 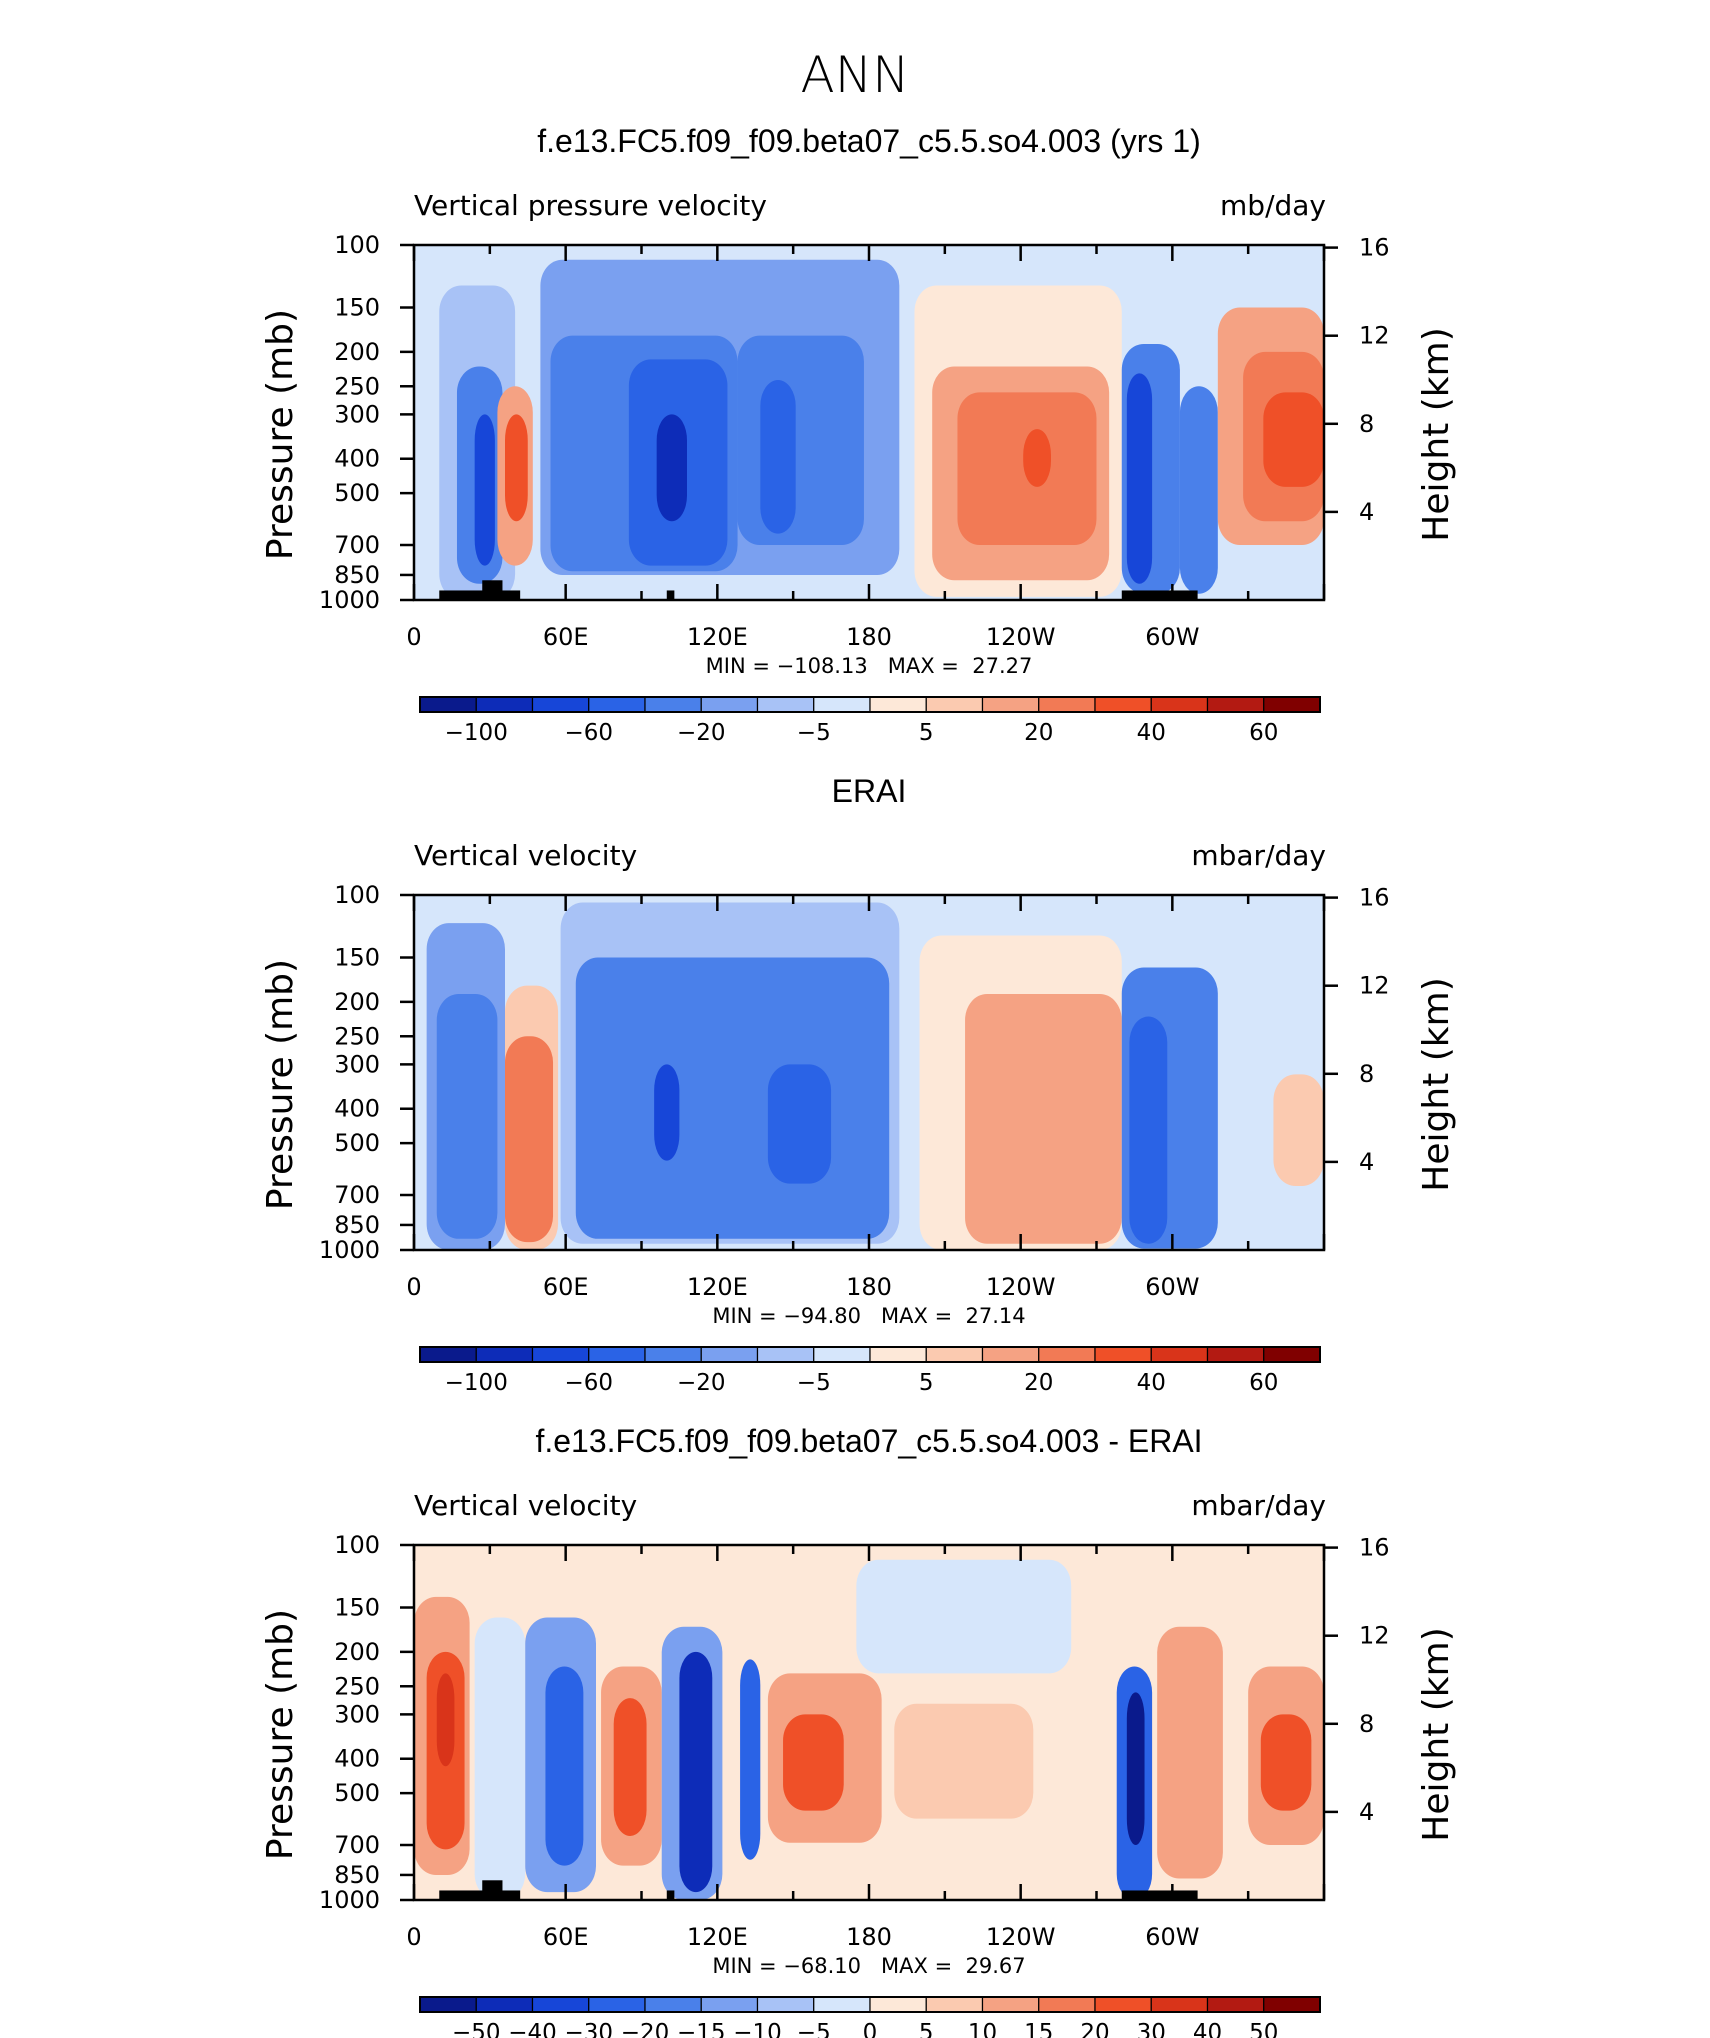 I want to click on min-max-stats: MIN = −94.80 MAX = 27.14, so click(x=868, y=1316).